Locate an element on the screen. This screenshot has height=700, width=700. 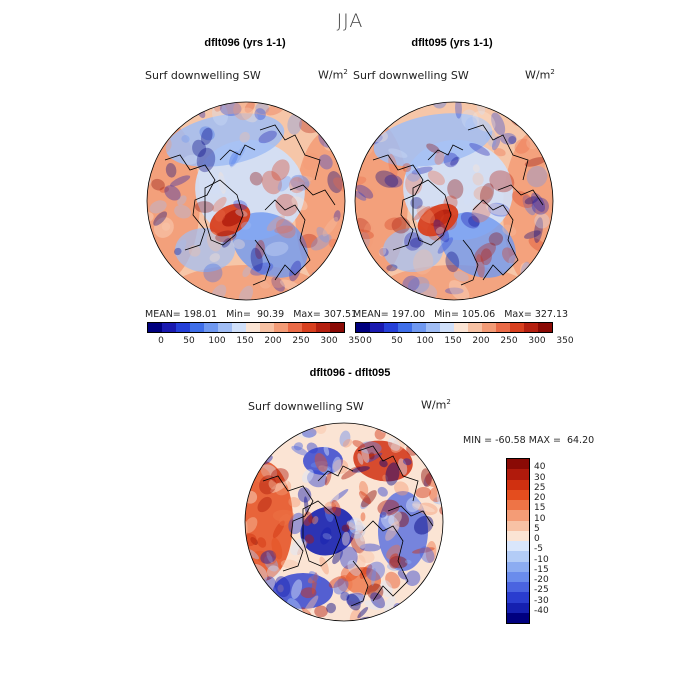
panel-2-title: dflt095 (yrs 1-1) is located at coordinates (452, 43).